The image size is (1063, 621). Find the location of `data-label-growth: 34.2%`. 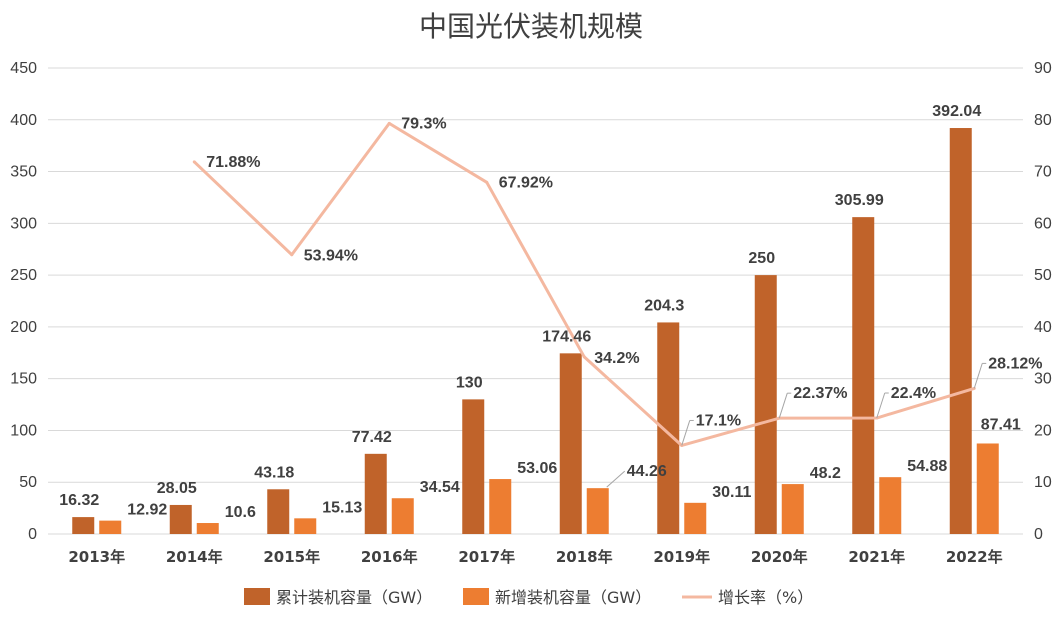

data-label-growth: 34.2% is located at coordinates (616, 358).